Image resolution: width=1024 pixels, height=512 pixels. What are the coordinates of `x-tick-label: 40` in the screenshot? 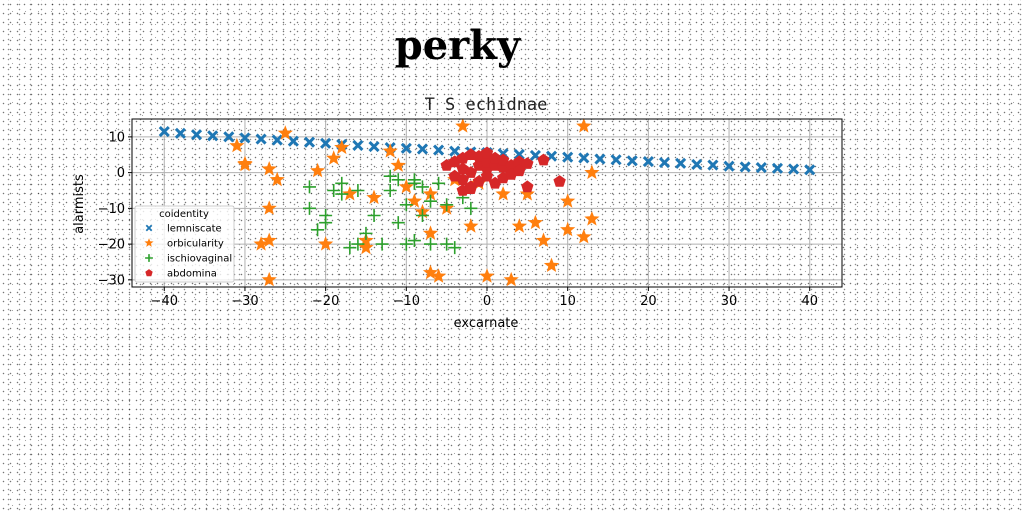 It's located at (809, 301).